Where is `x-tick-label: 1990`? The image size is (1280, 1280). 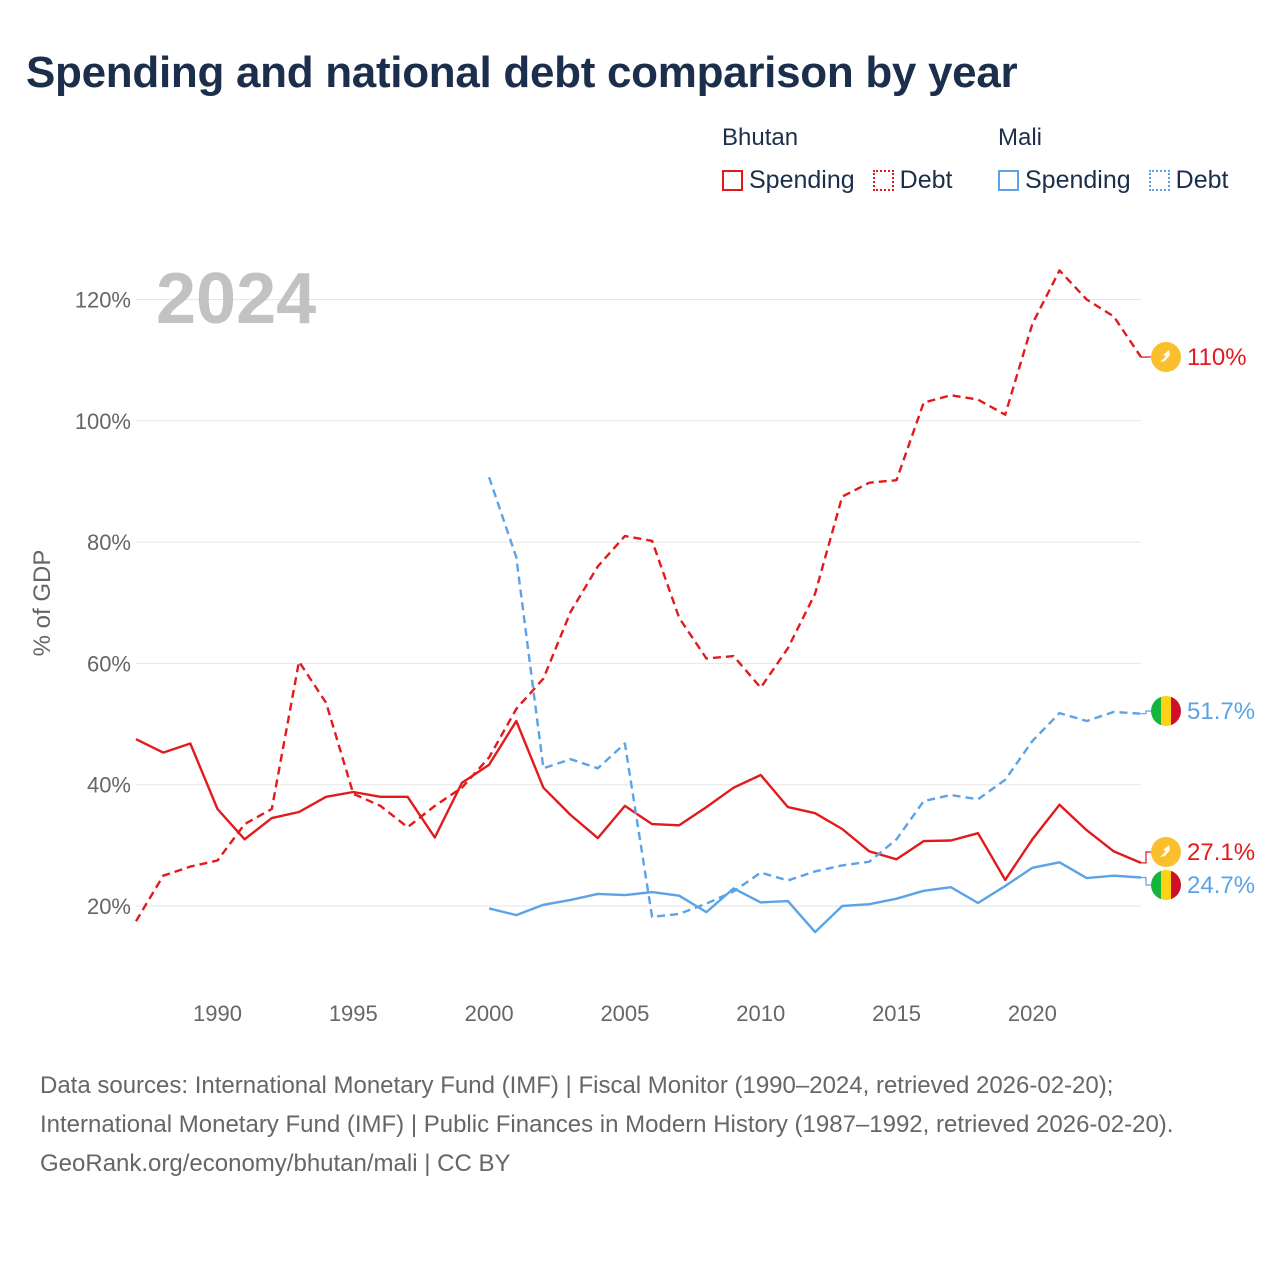
x-tick-label: 1990 is located at coordinates (217, 1013).